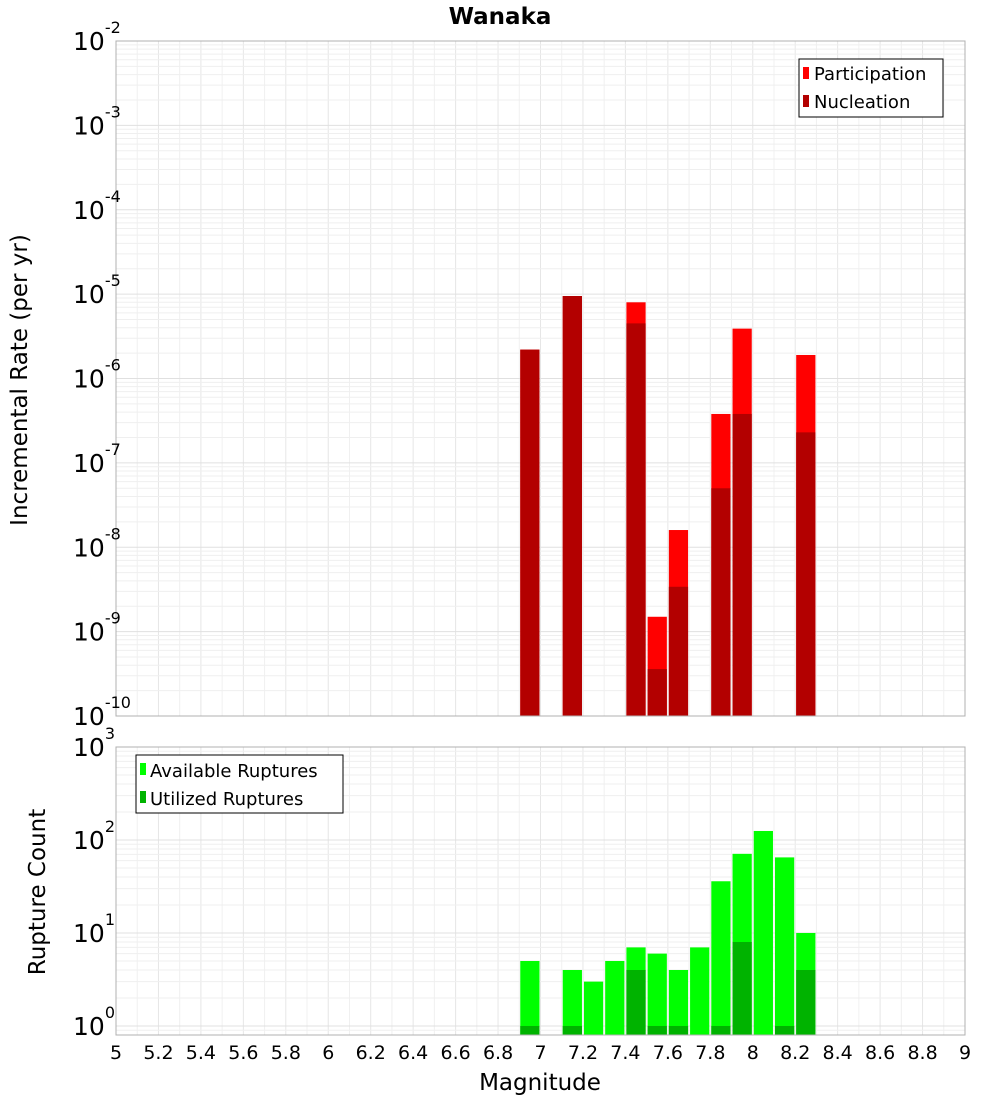 The image size is (1000, 1100). Describe the element at coordinates (880, 1053) in the screenshot. I see `x-tick-label: 8.6` at that location.